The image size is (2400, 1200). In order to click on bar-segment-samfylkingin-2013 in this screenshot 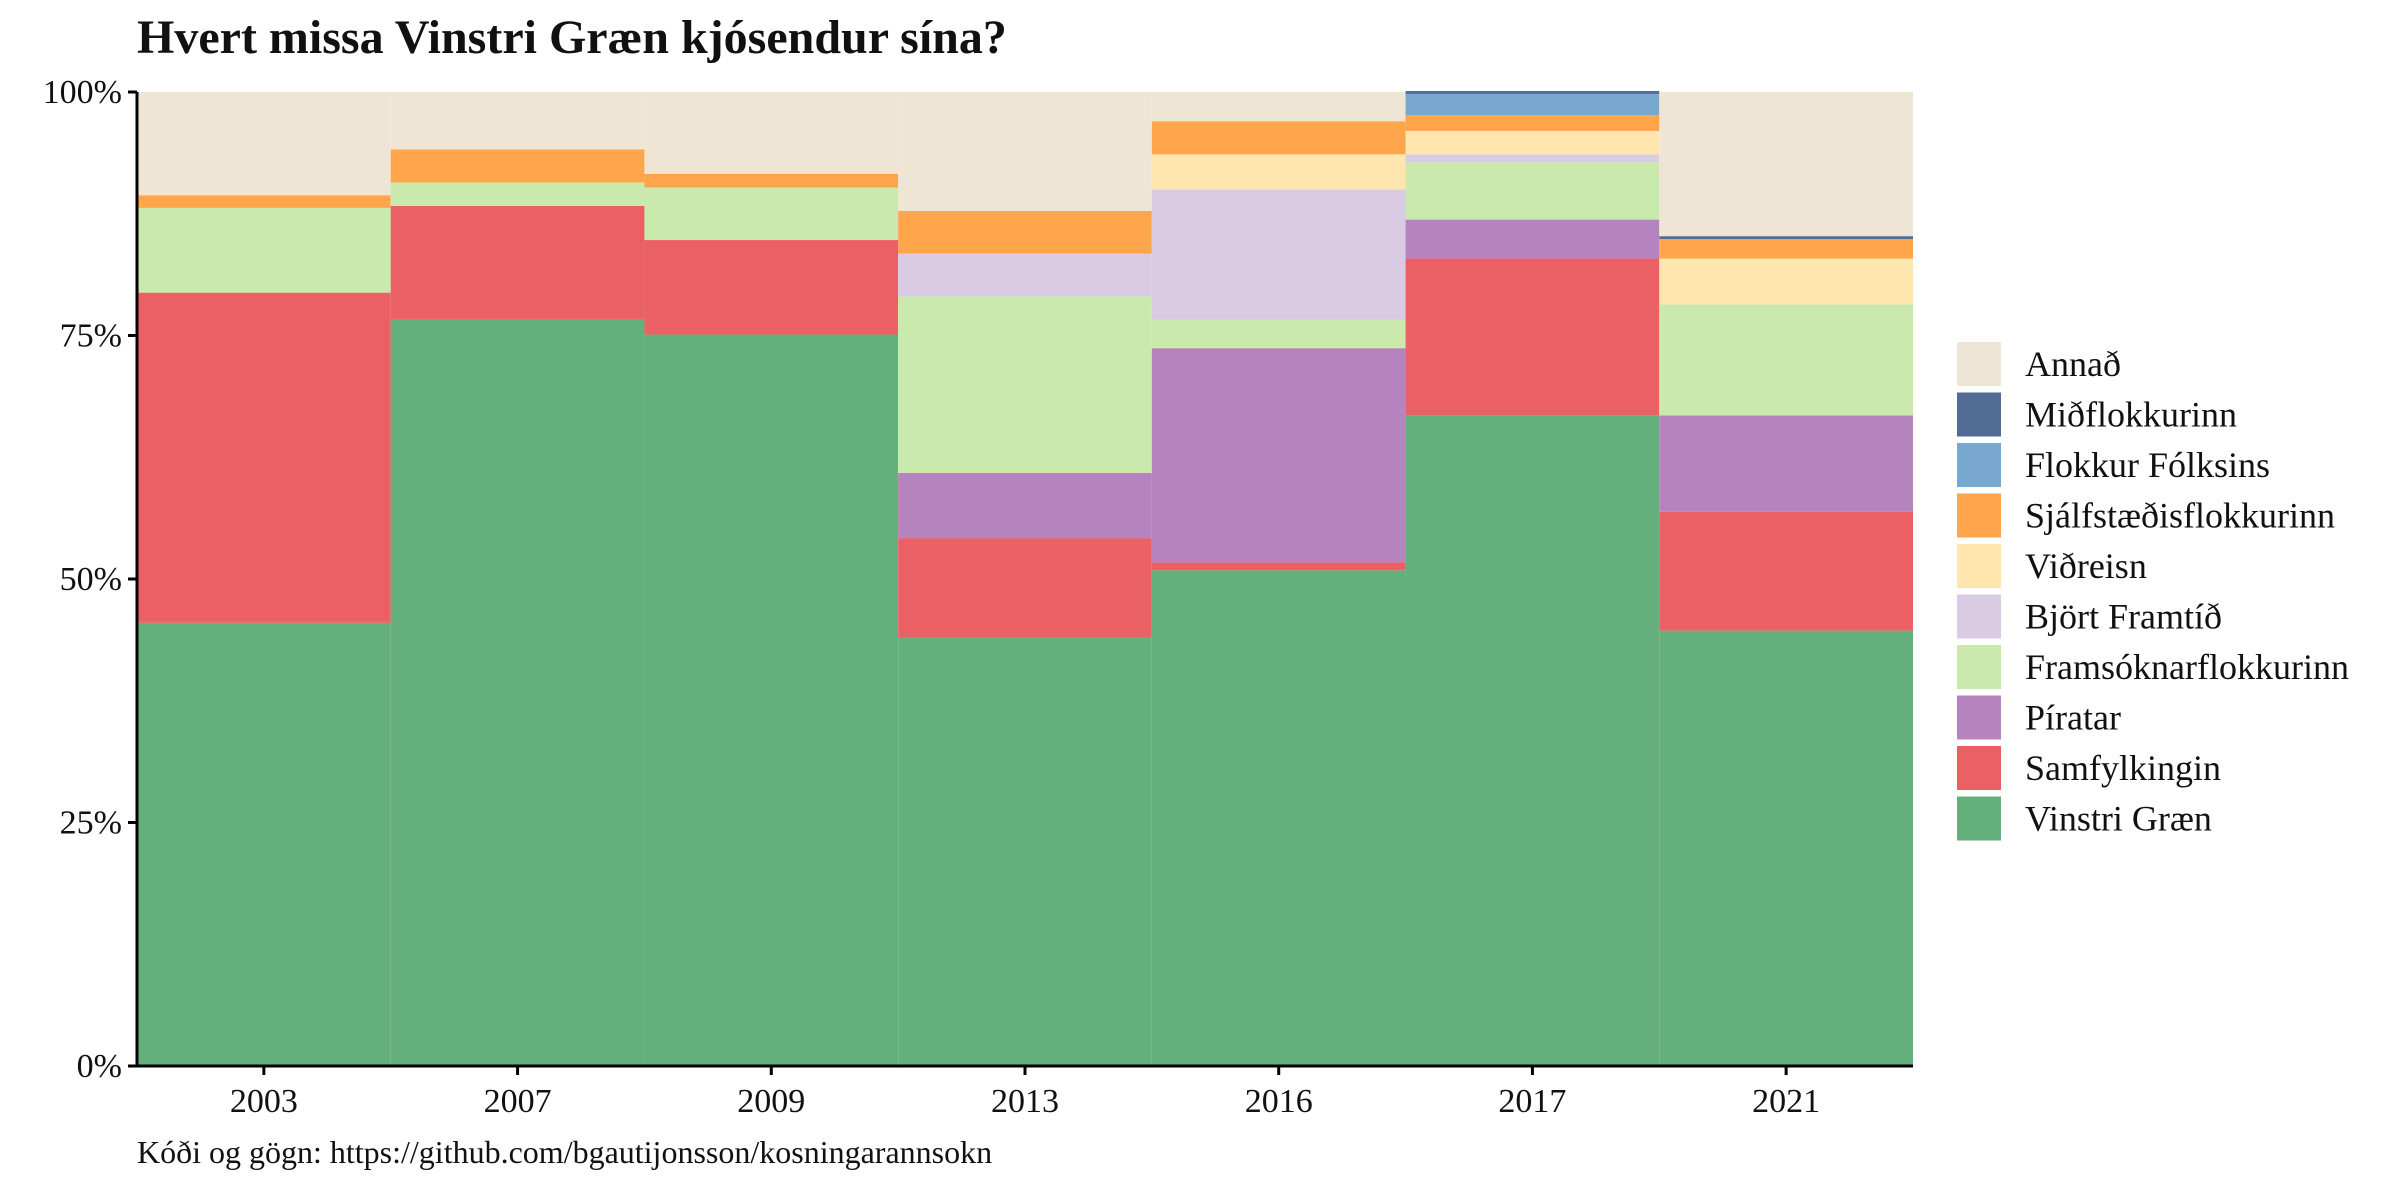, I will do `click(1025, 588)`.